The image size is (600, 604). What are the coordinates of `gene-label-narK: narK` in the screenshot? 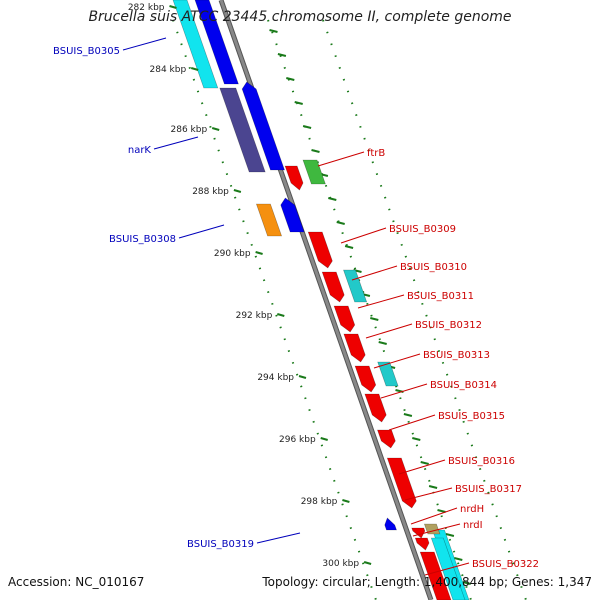 It's located at (140, 150).